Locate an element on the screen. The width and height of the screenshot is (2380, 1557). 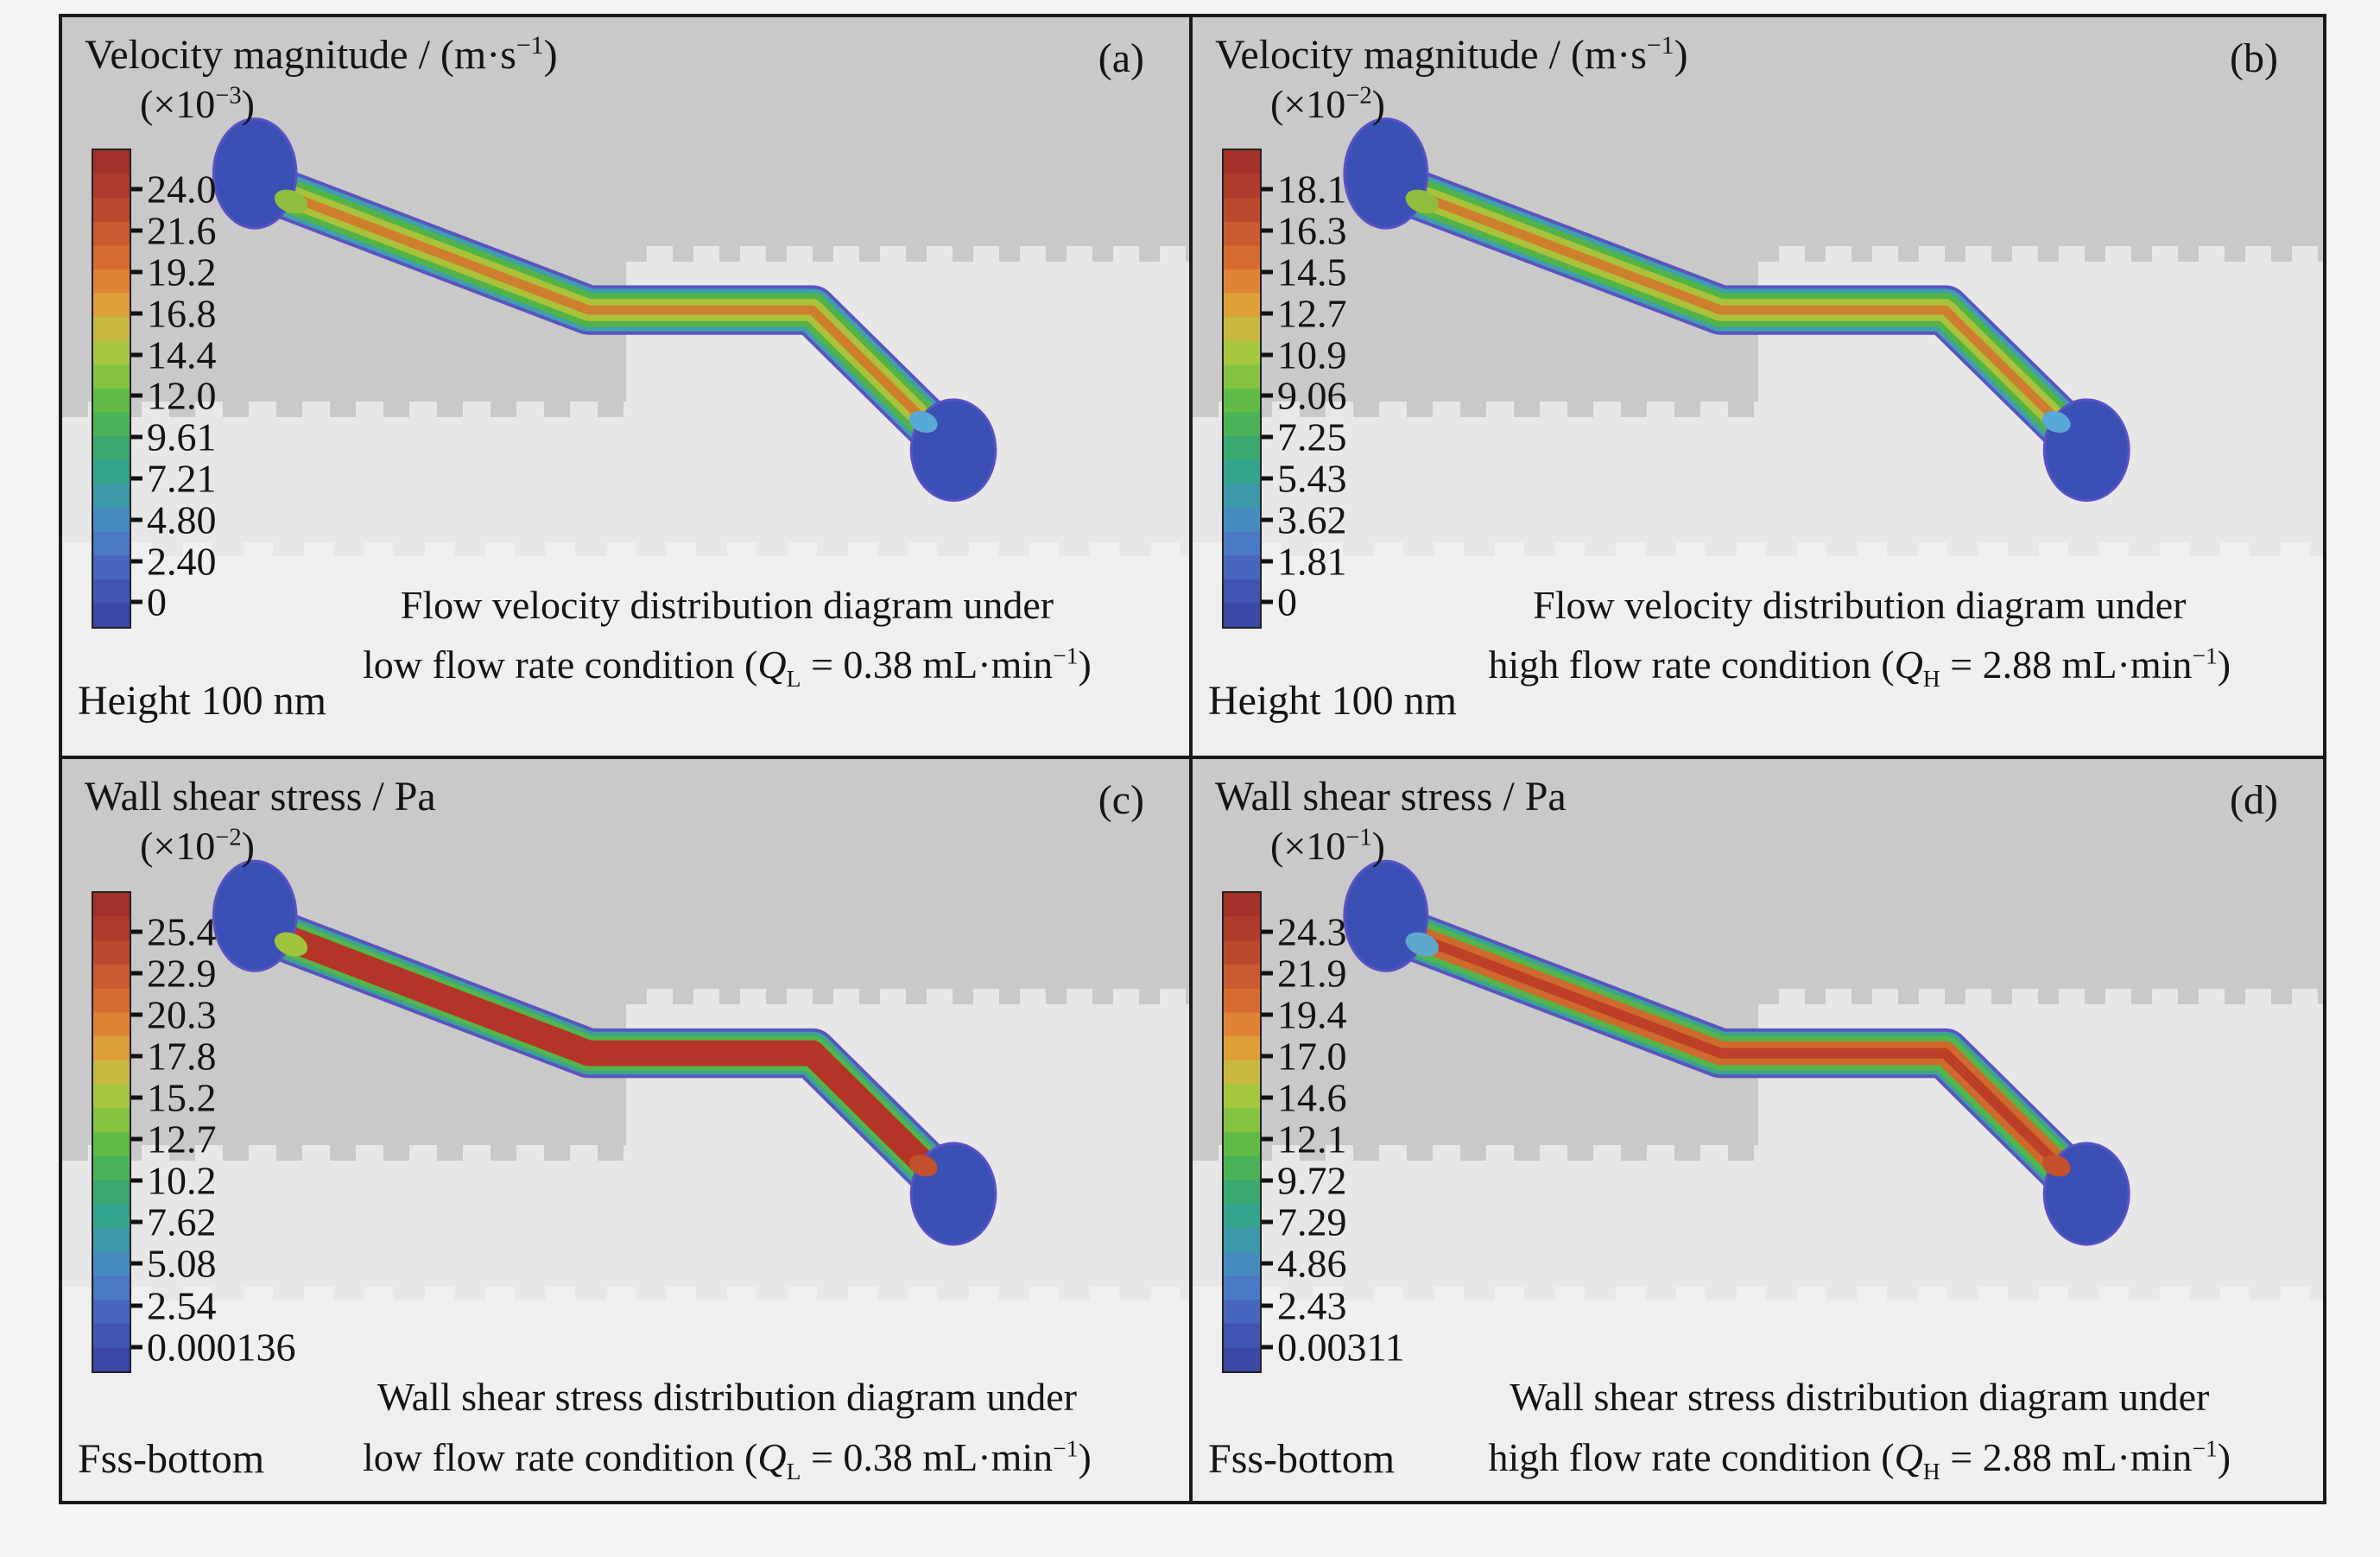
colorbar-tick-label: 5.08 is located at coordinates (182, 1264).